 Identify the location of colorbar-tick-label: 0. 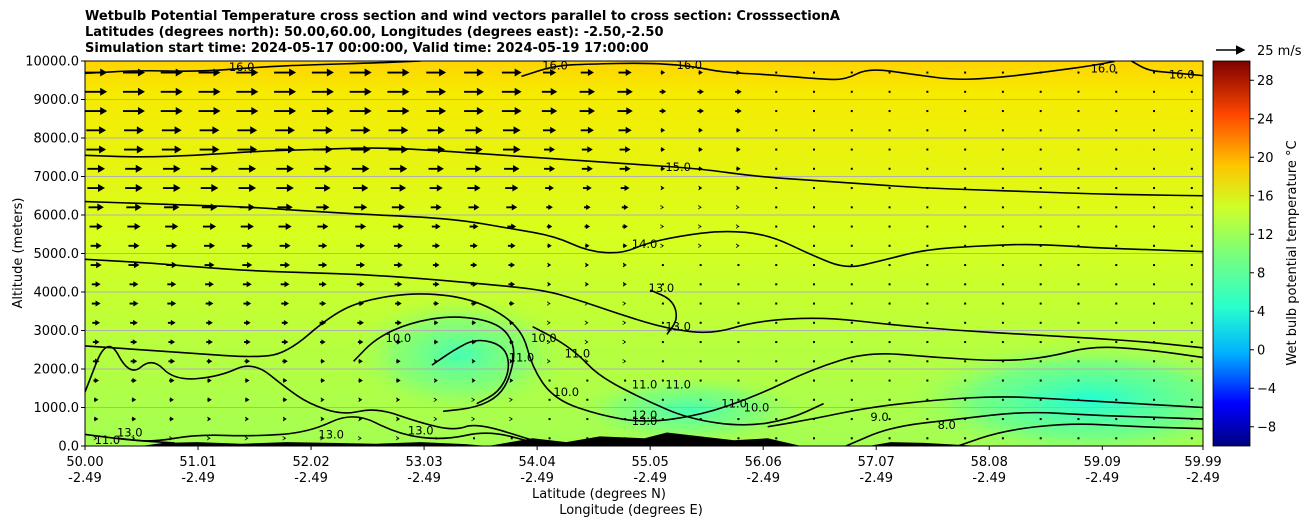
(1261, 350).